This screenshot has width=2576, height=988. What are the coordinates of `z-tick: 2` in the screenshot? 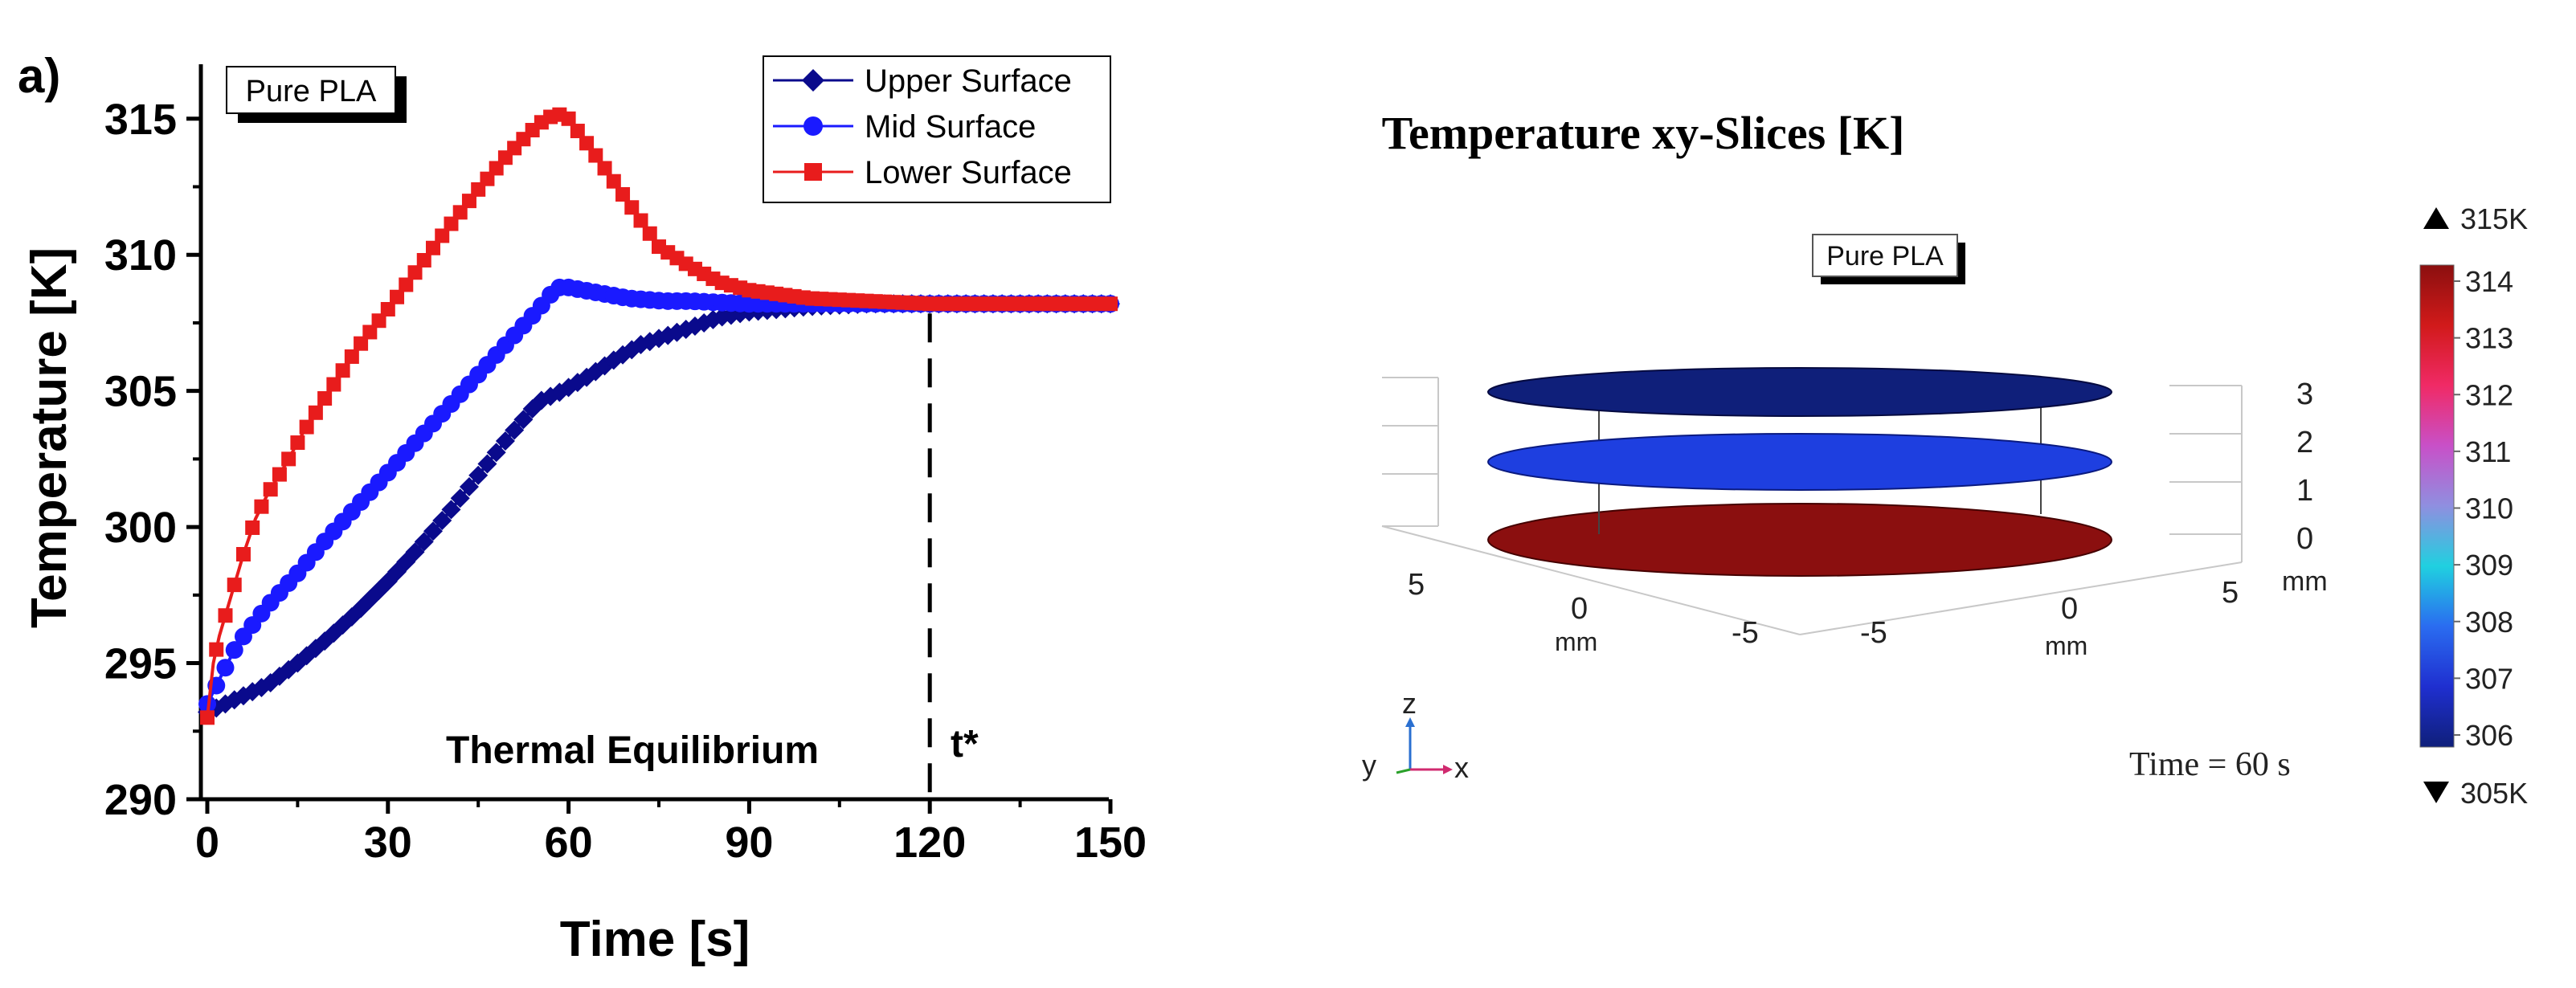 It's located at (2304, 442).